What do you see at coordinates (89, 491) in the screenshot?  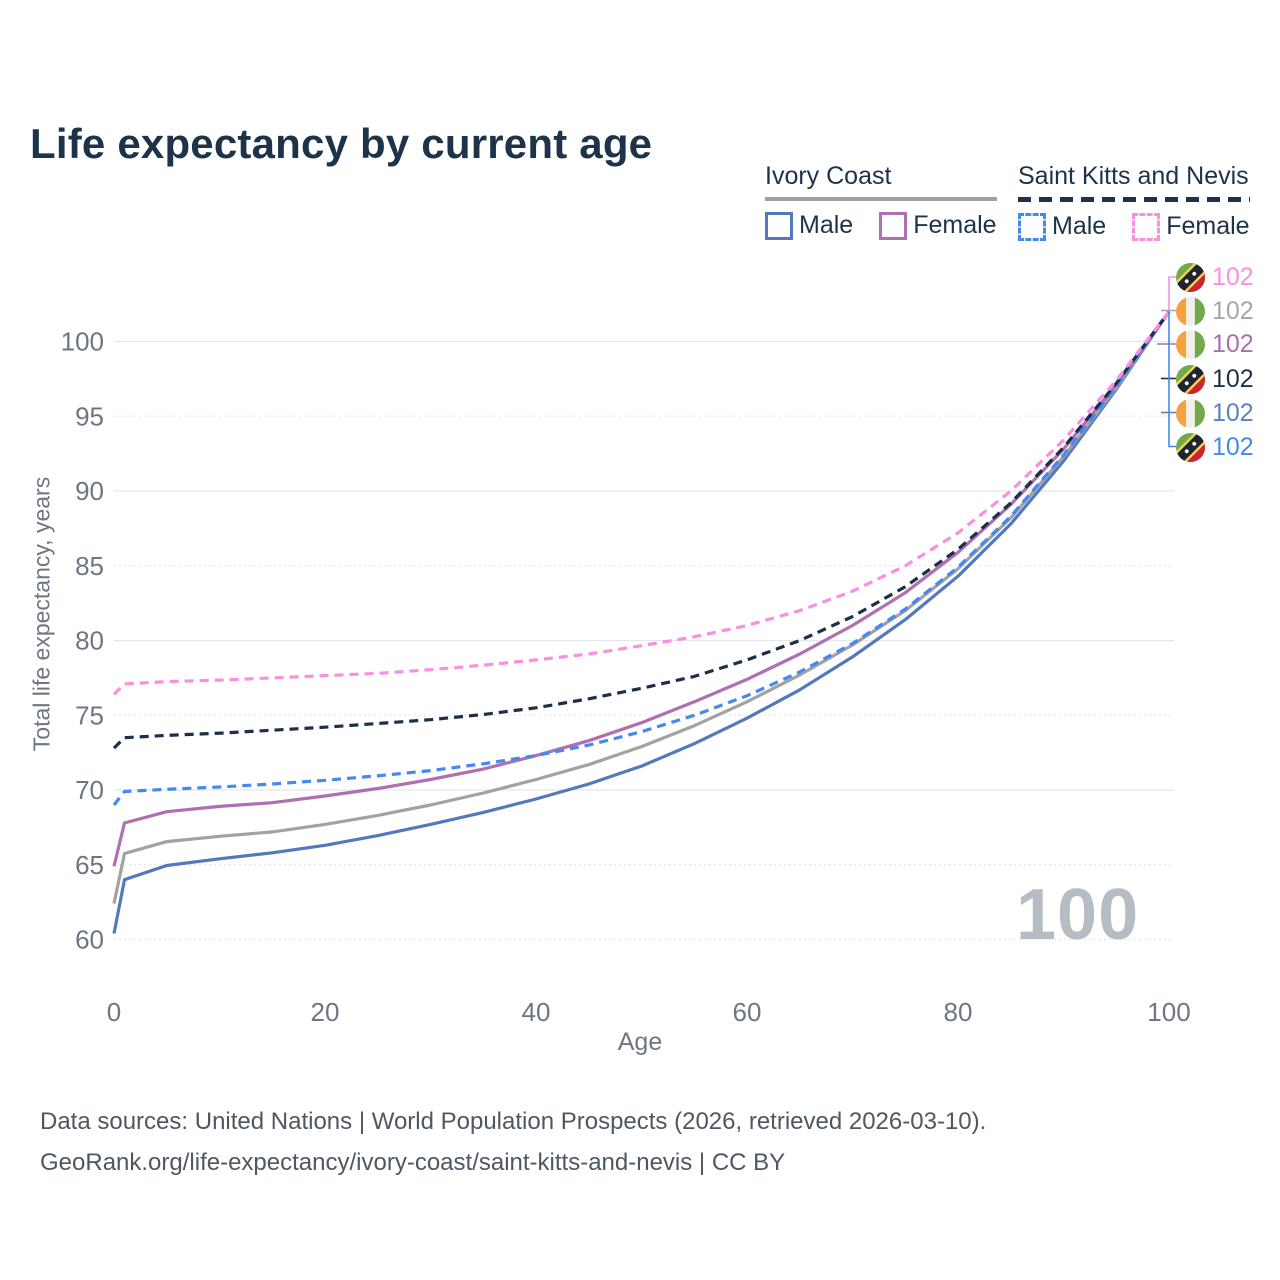 I see `y-tick-label-90: 90` at bounding box center [89, 491].